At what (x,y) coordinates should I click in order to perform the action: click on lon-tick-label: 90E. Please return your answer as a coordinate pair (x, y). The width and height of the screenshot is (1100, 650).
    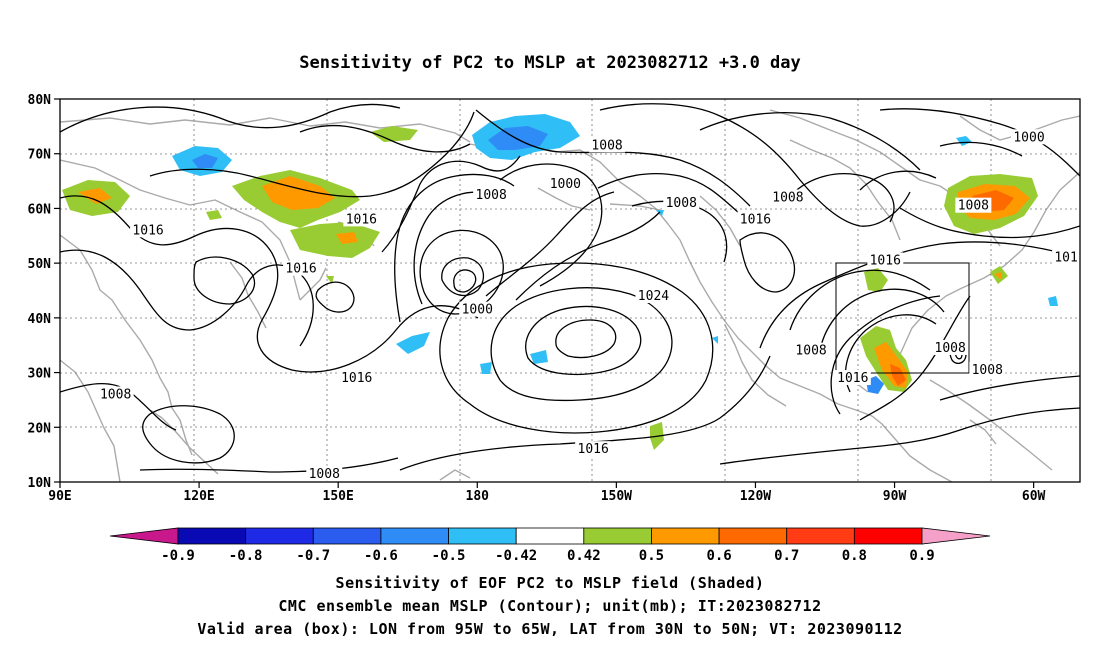
    Looking at the image, I should click on (59, 496).